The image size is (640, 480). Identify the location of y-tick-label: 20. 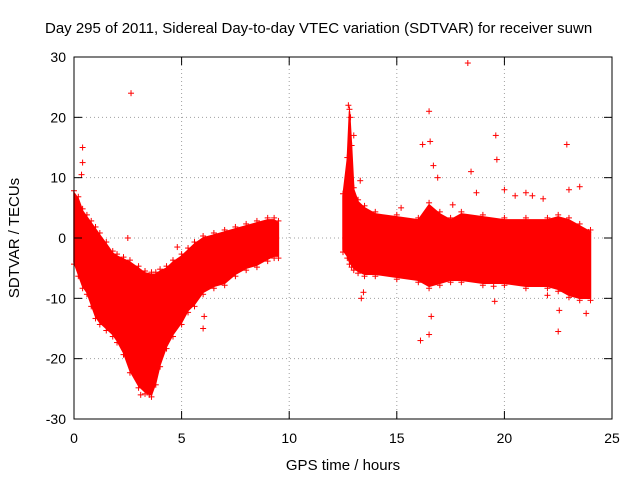
(58, 117).